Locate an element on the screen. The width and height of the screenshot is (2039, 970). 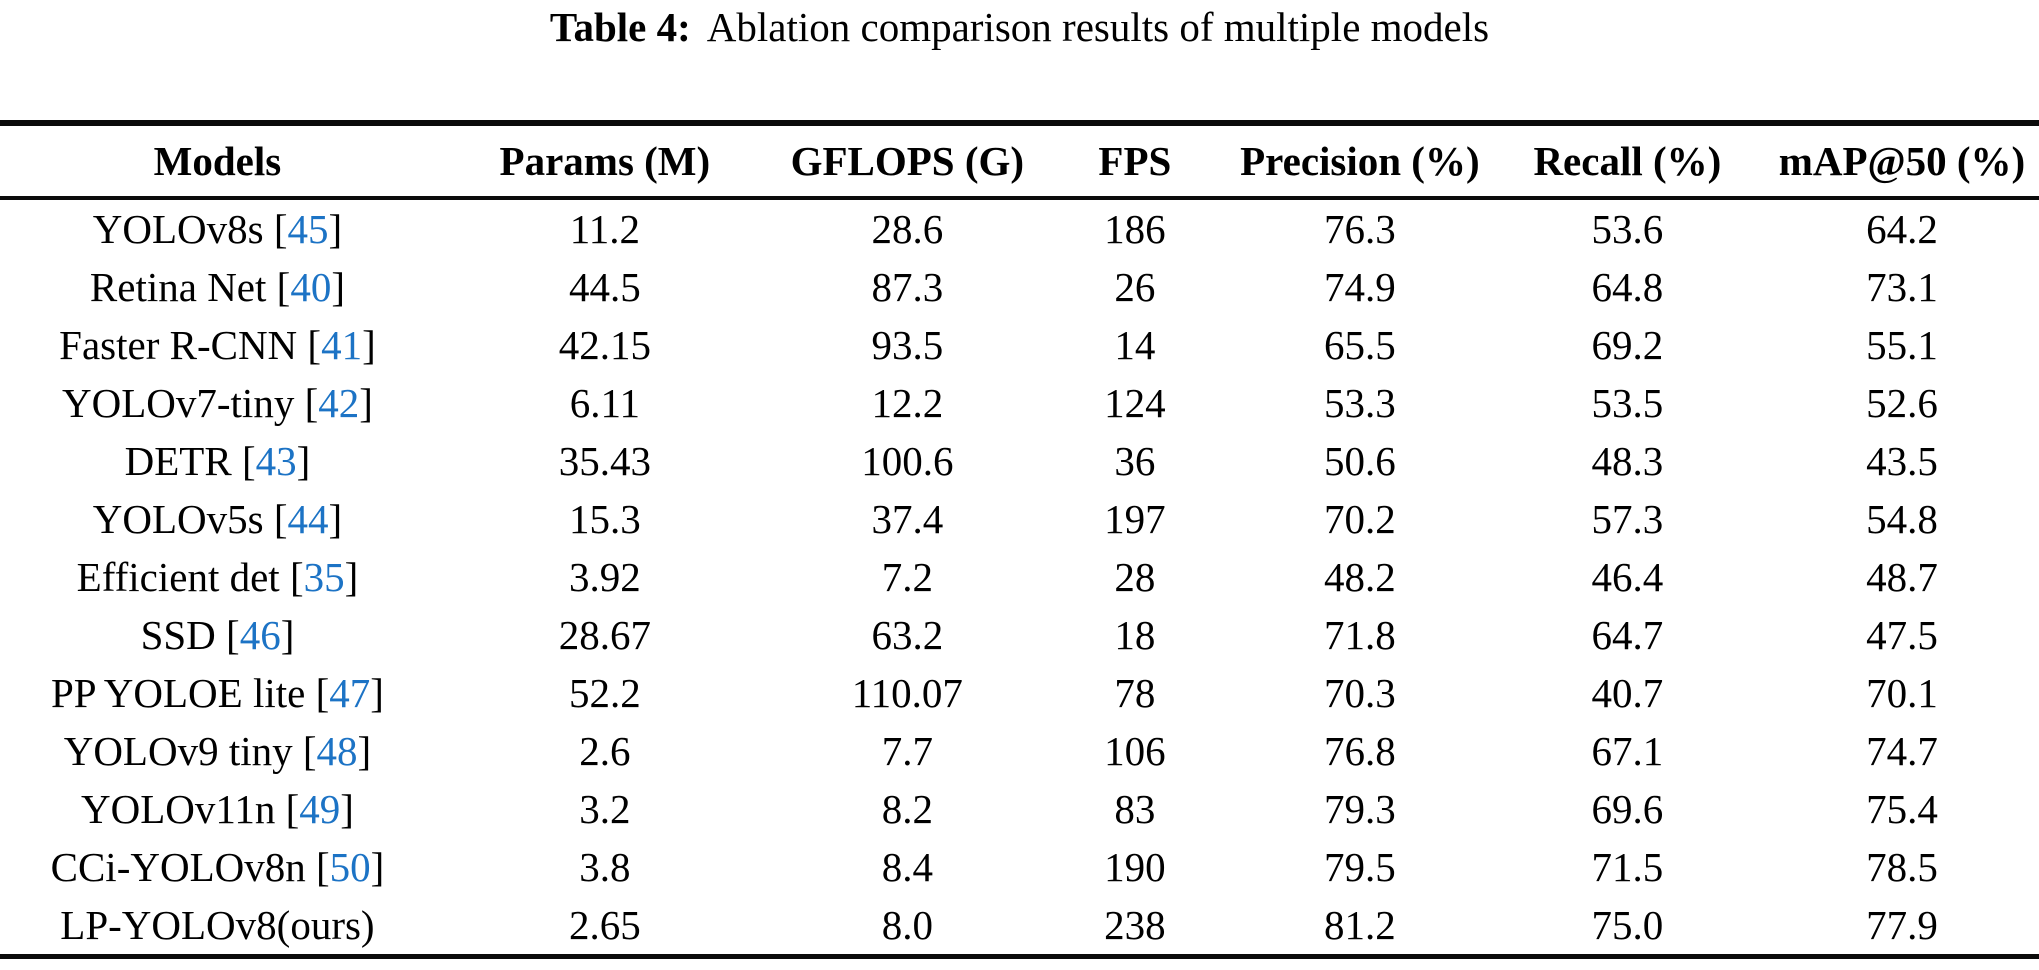
model-name: Retina Net is located at coordinates (178, 287).